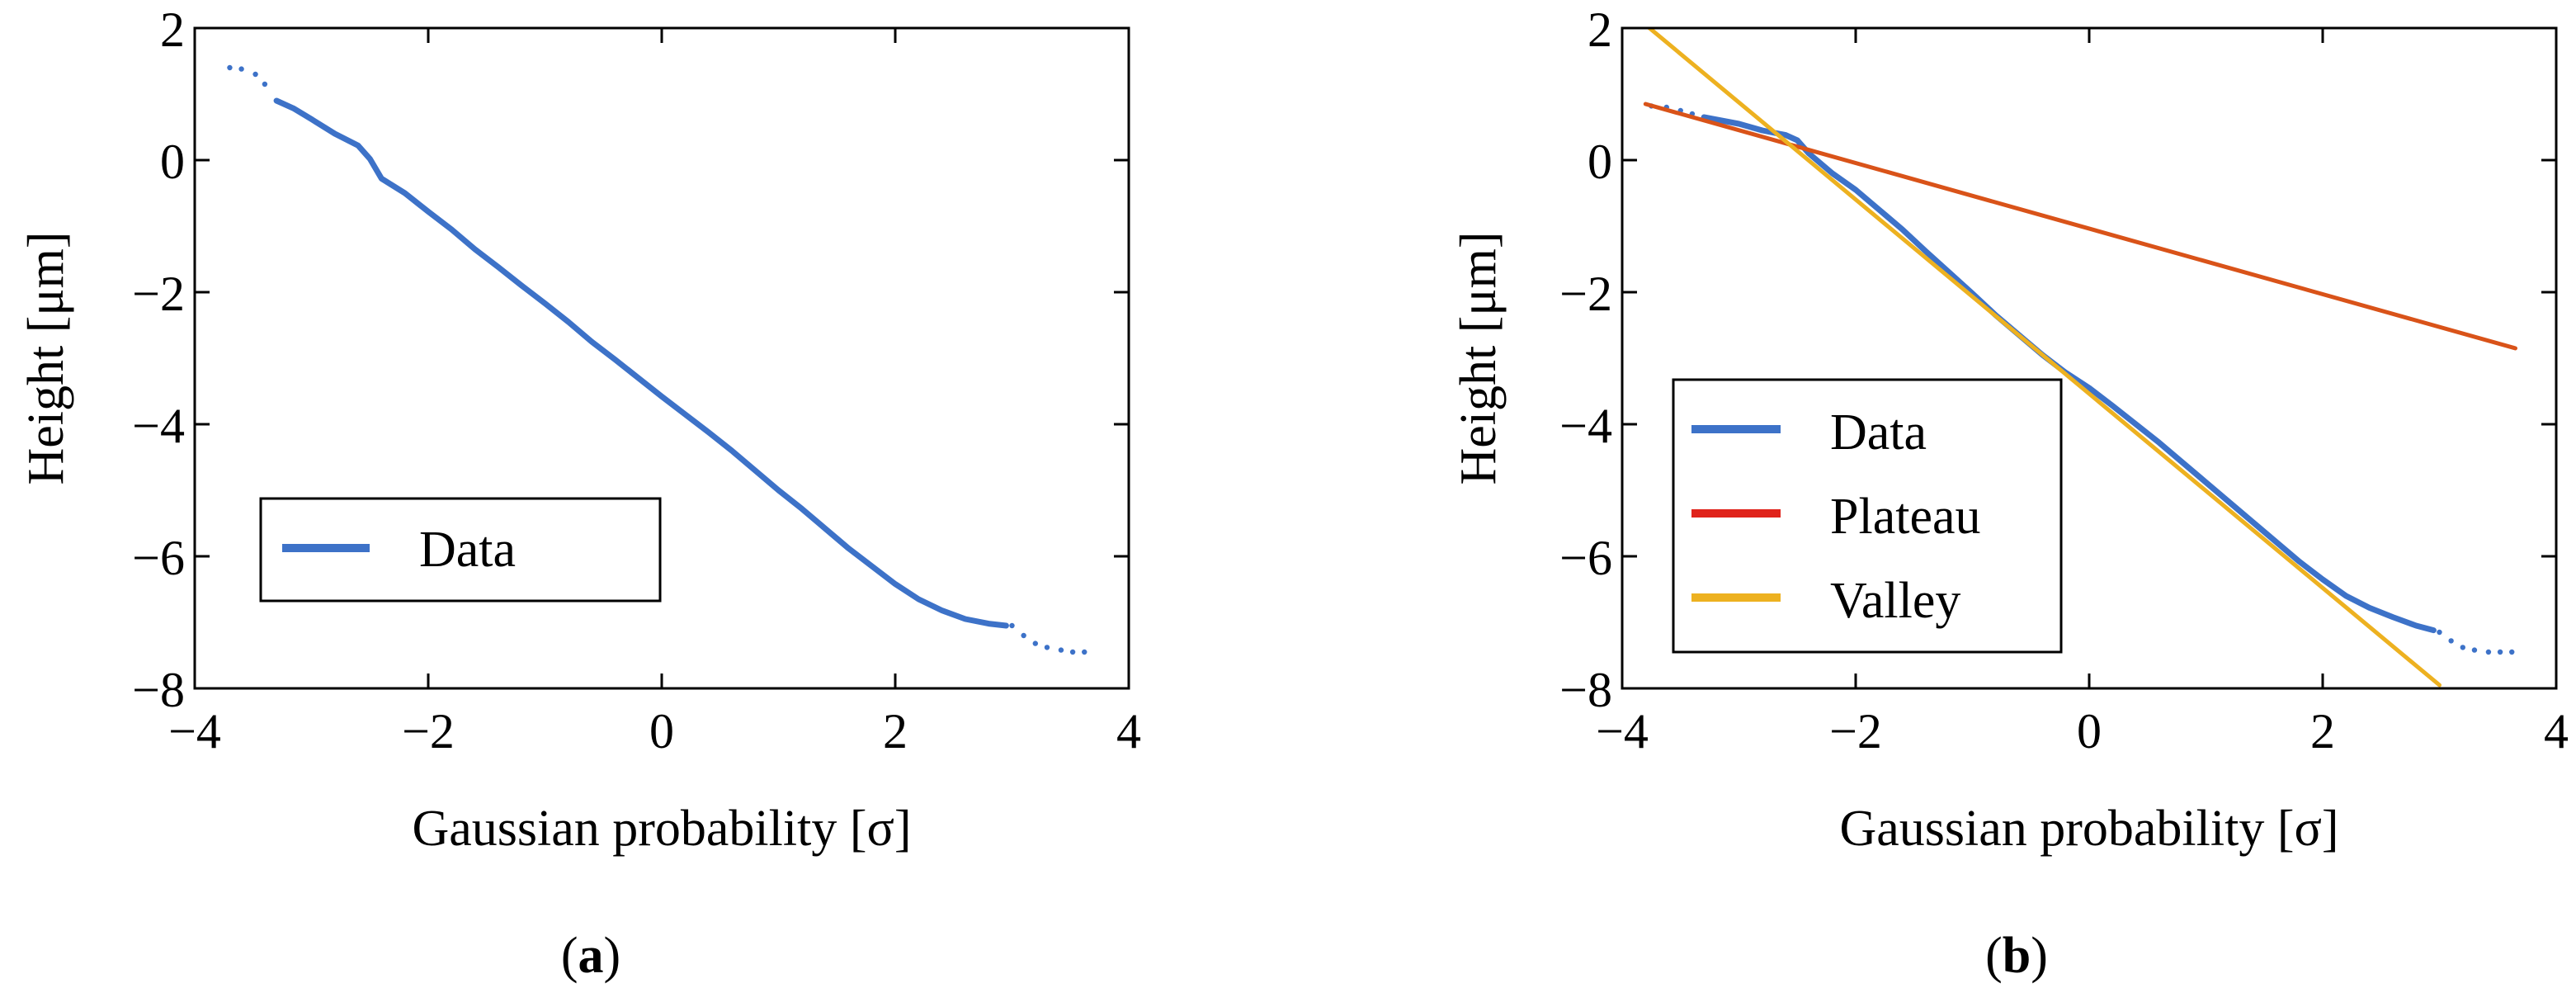  Describe the element at coordinates (1905, 517) in the screenshot. I see `legend-label-plateau: Plateau` at that location.